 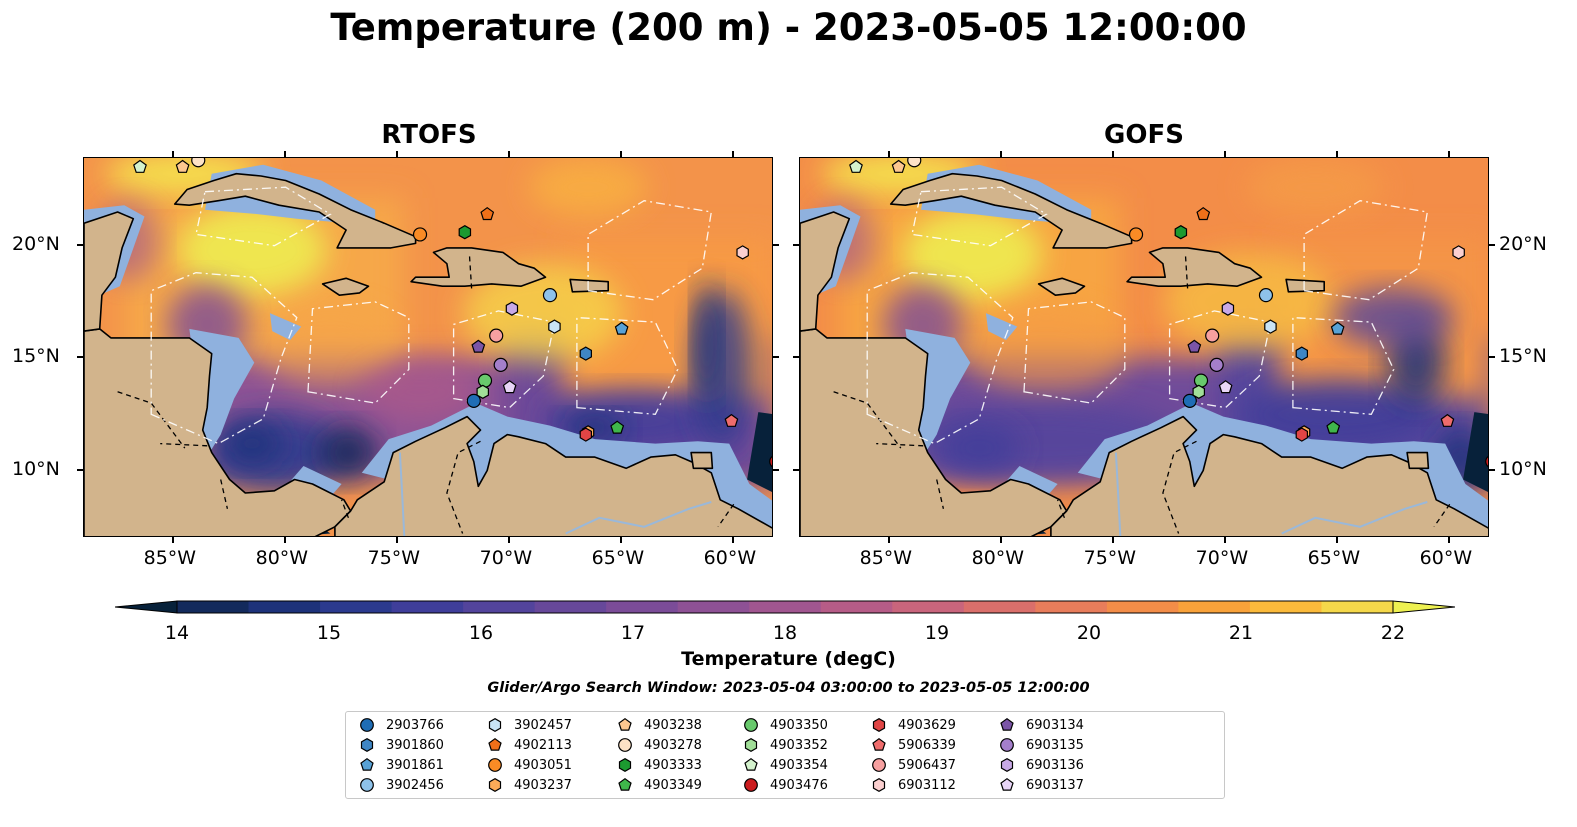 I want to click on legend-label: 6903137, so click(x=1055, y=785).